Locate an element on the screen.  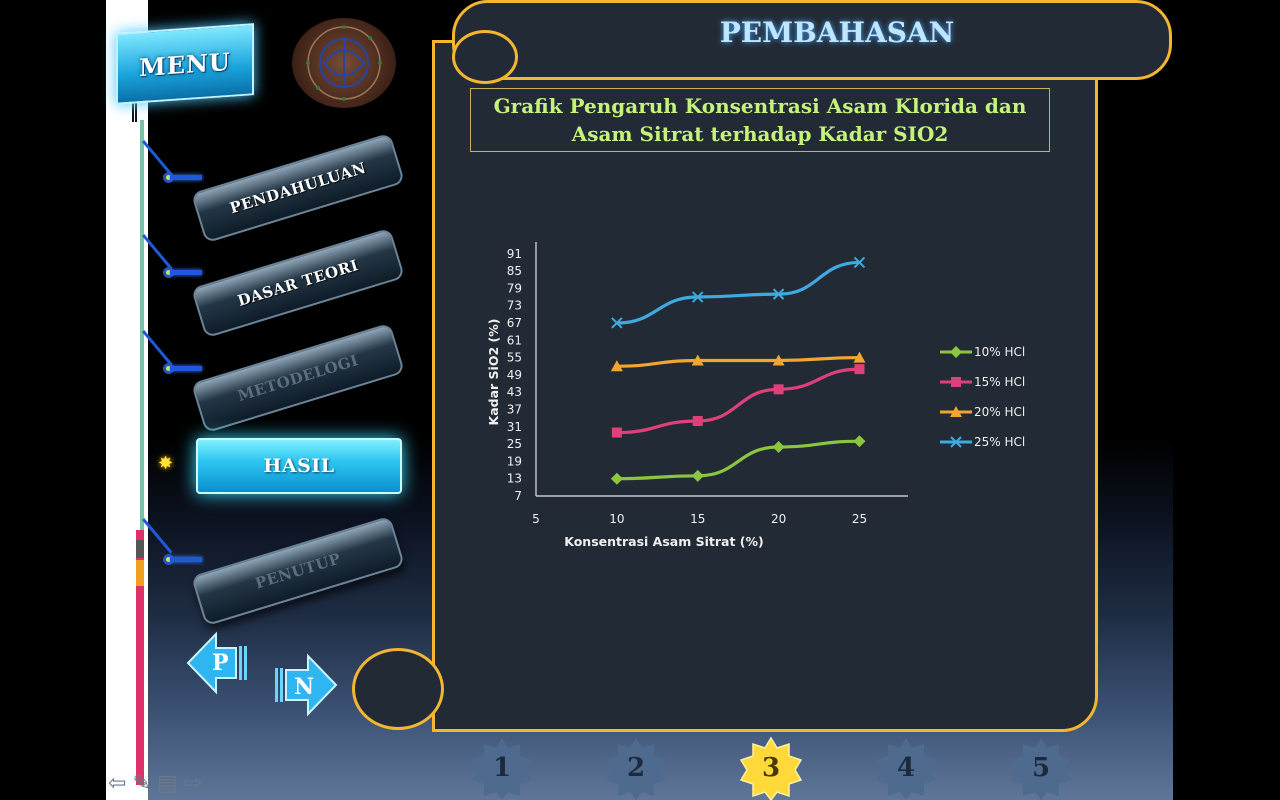
x-tick-label: 10 is located at coordinates (616, 519).